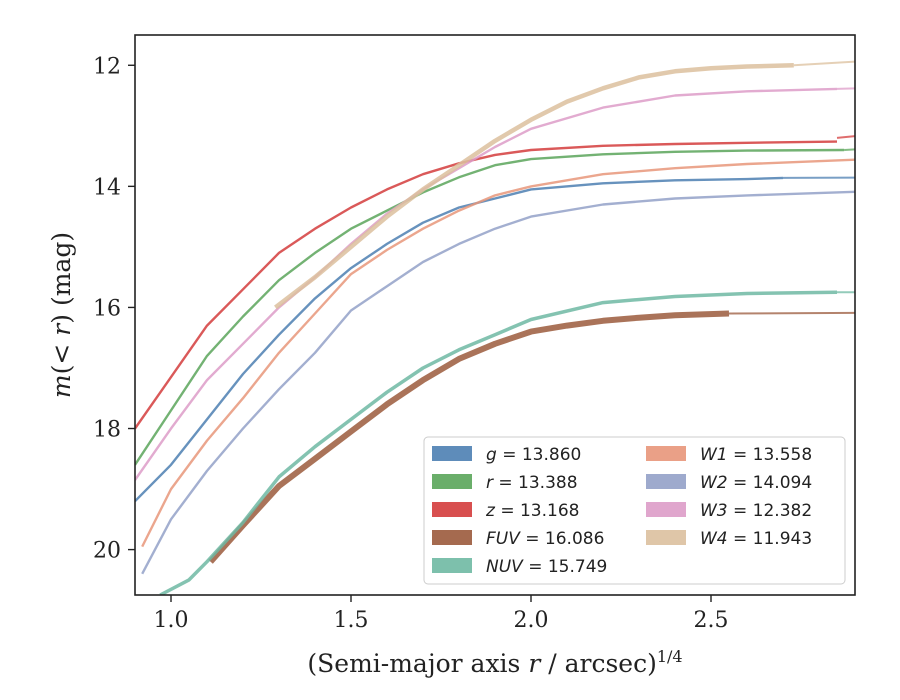 This screenshot has width=900, height=700. Describe the element at coordinates (845, 88) in the screenshot. I see `series-extension-W3` at that location.